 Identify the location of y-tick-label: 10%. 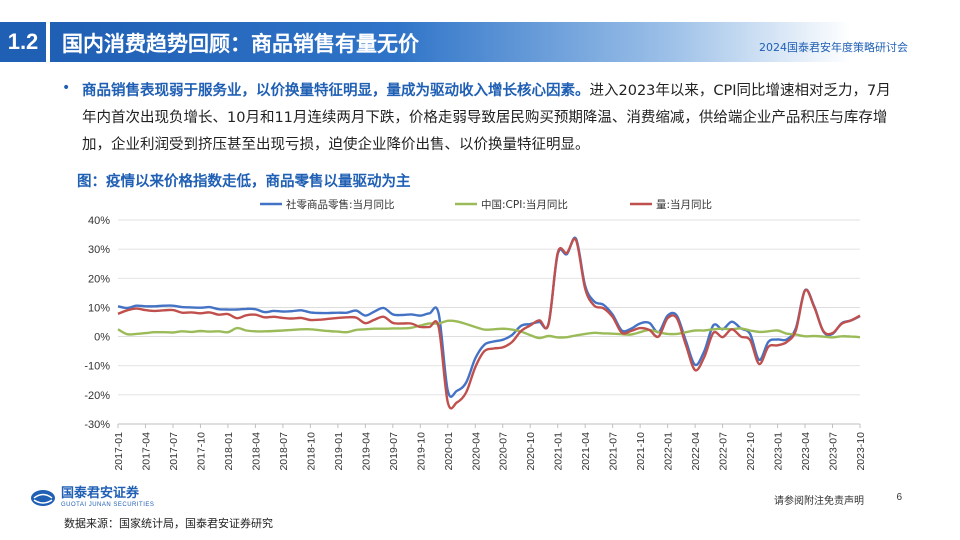
(99, 308).